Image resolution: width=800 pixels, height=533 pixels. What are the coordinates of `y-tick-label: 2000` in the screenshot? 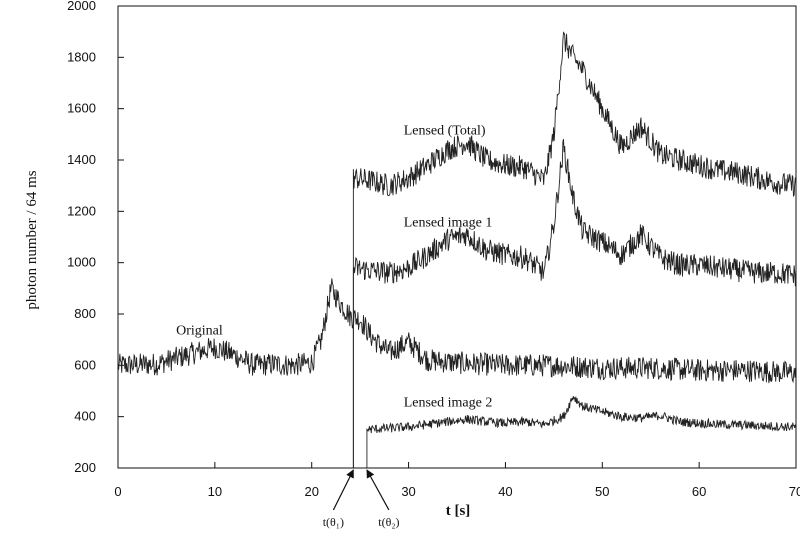 It's located at (81, 6).